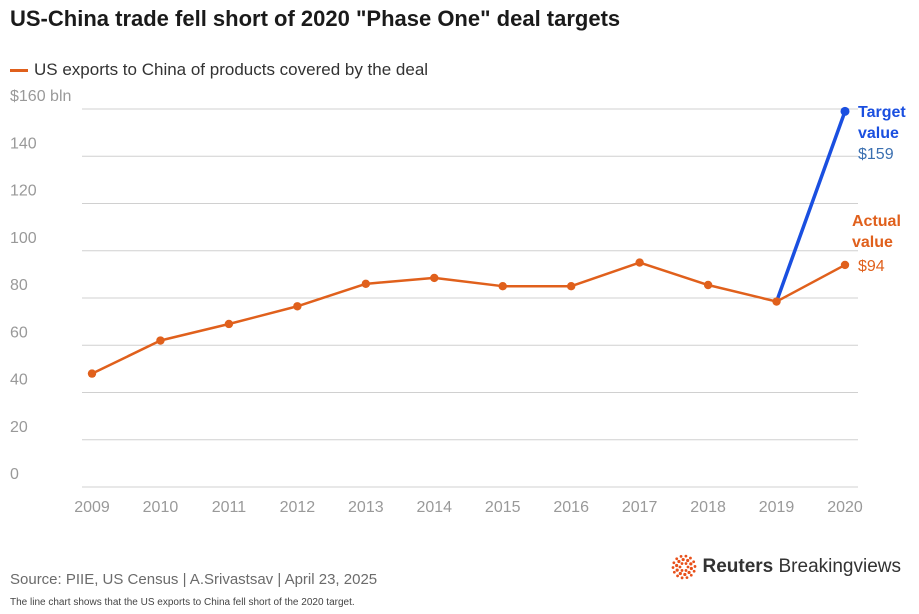 Image resolution: width=919 pixels, height=614 pixels. Describe the element at coordinates (878, 133) in the screenshot. I see `annotation-target-label-2: value` at that location.